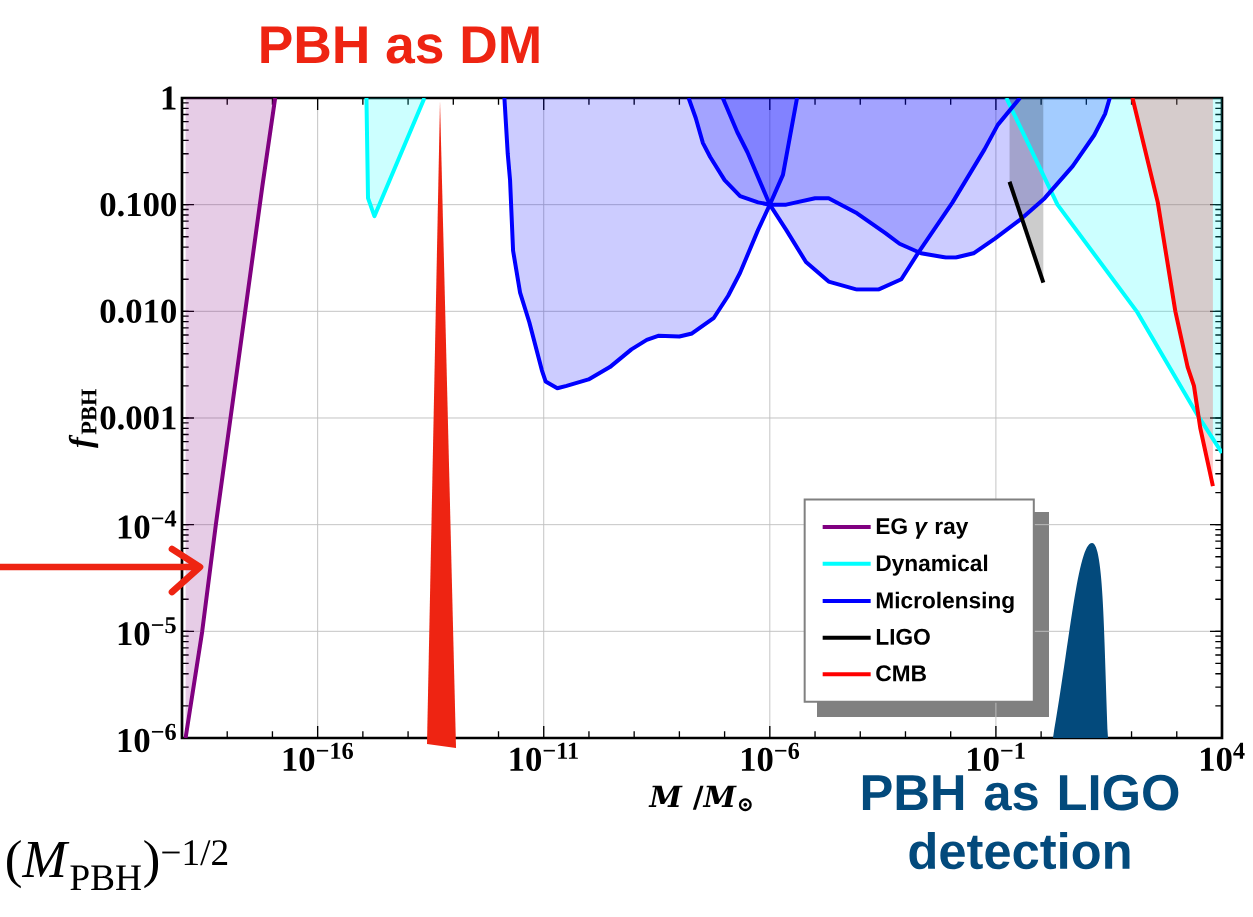  What do you see at coordinates (932, 565) in the screenshot?
I see `legend-label: Dynamical` at bounding box center [932, 565].